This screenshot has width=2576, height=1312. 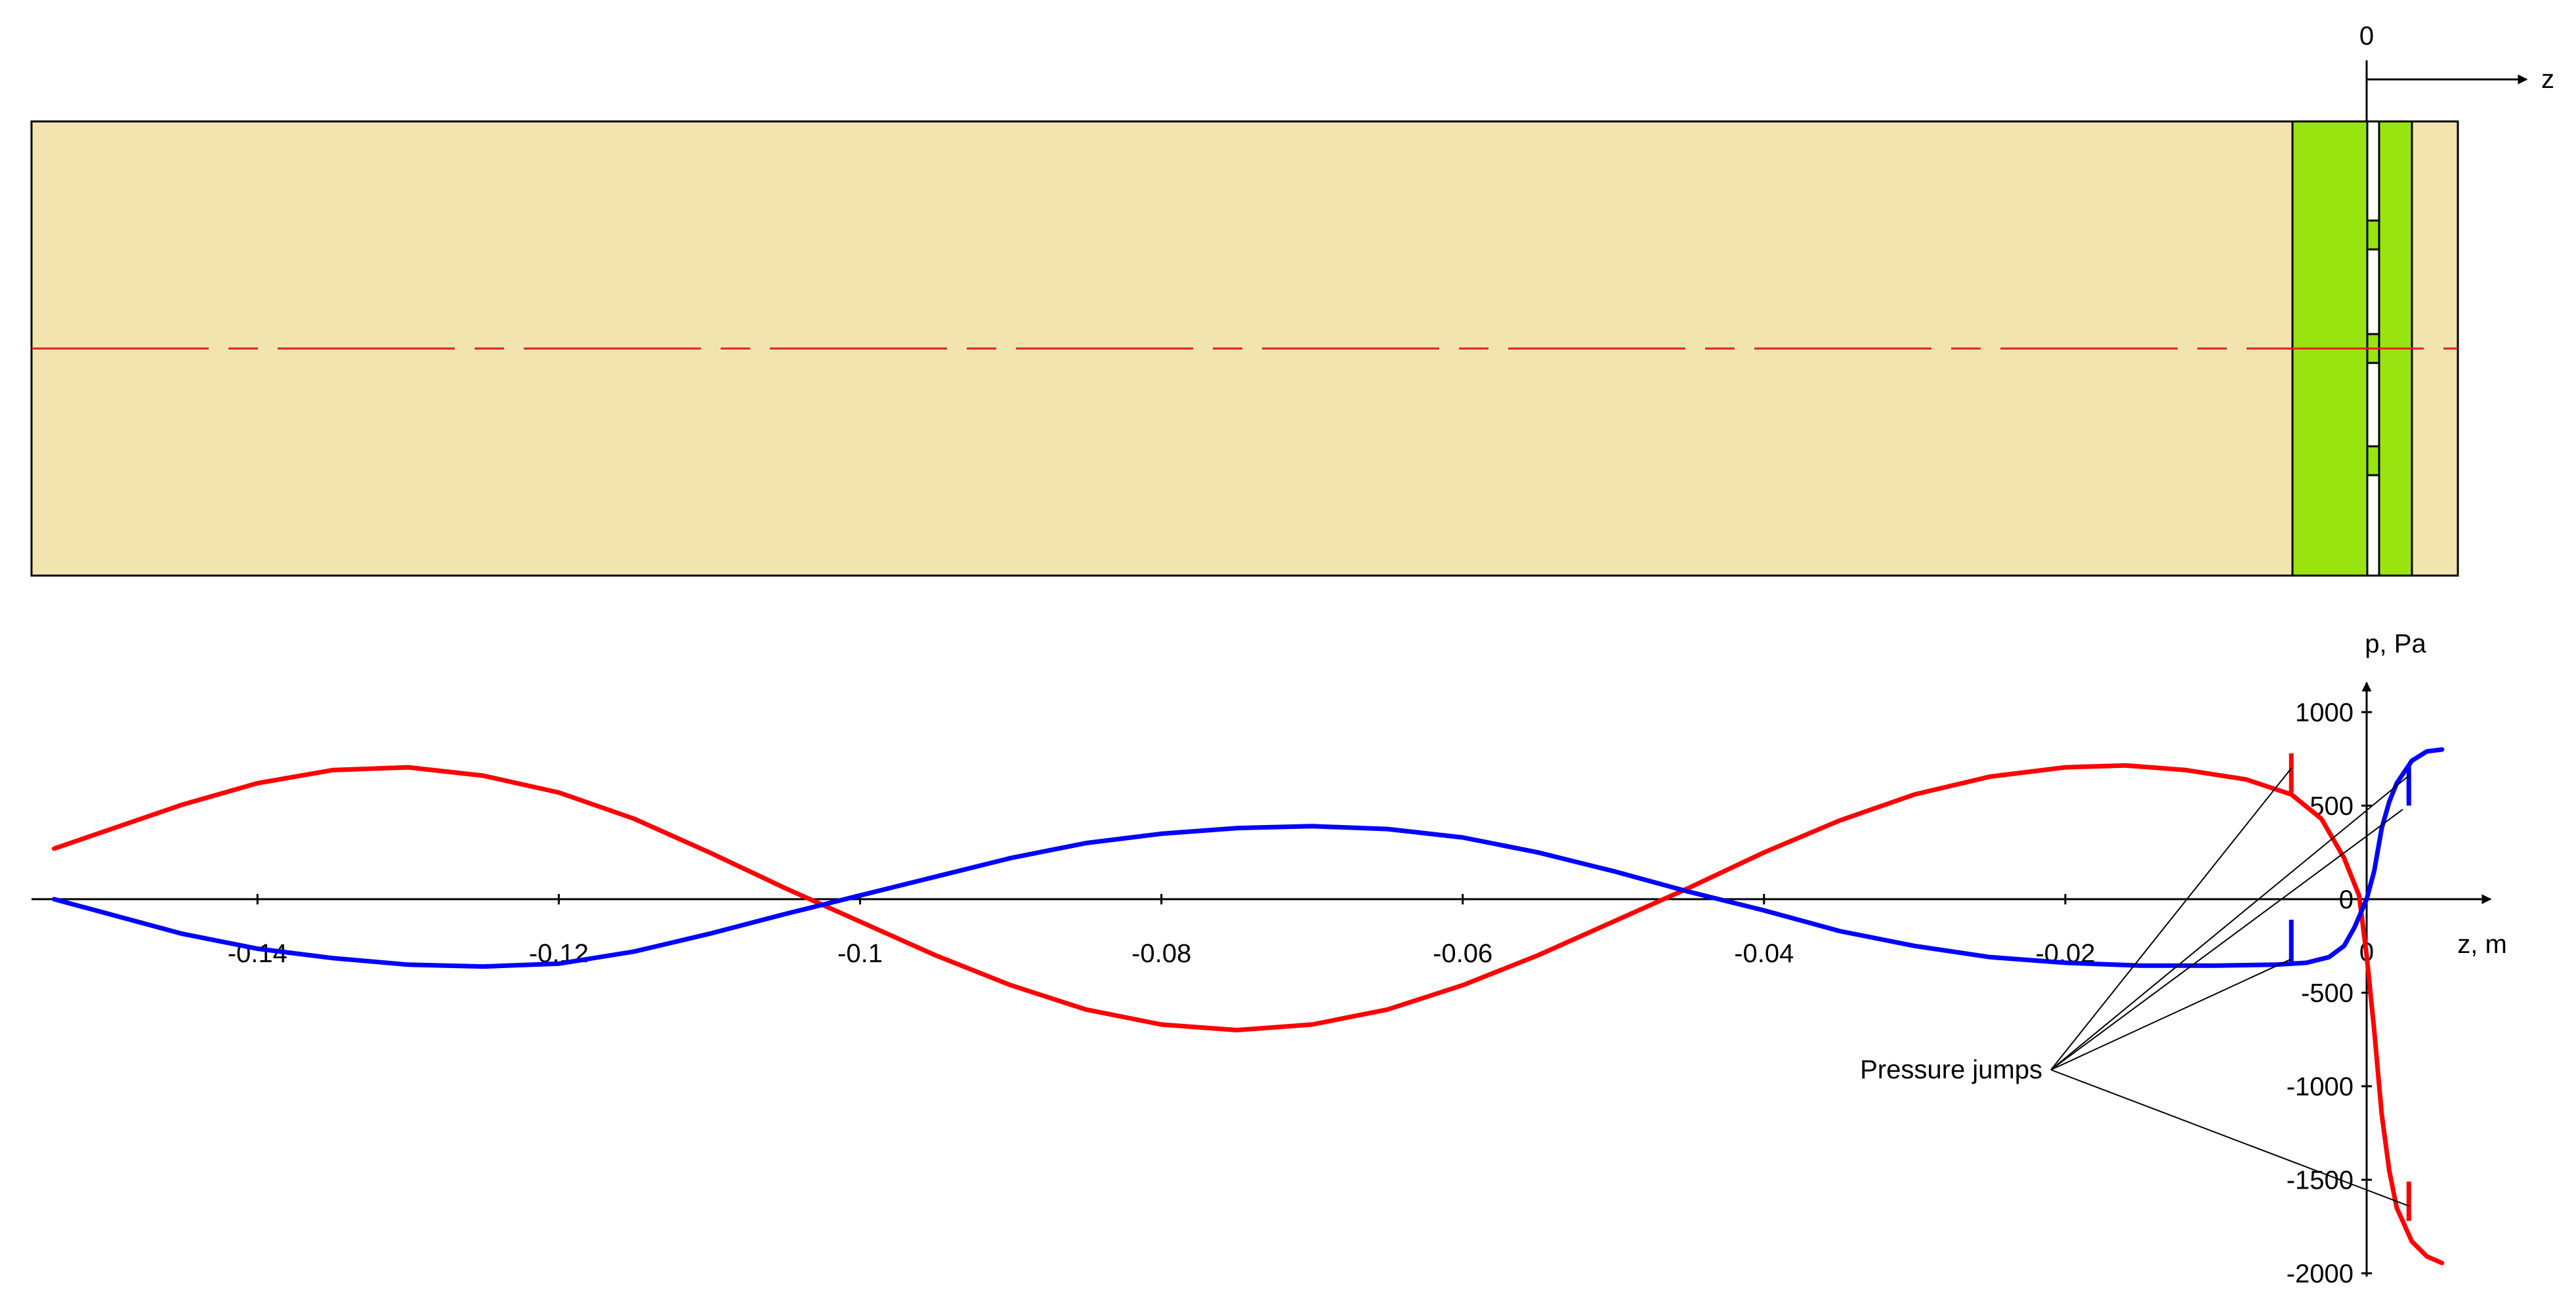 I want to click on y-tick-label: 1000, so click(x=2324, y=712).